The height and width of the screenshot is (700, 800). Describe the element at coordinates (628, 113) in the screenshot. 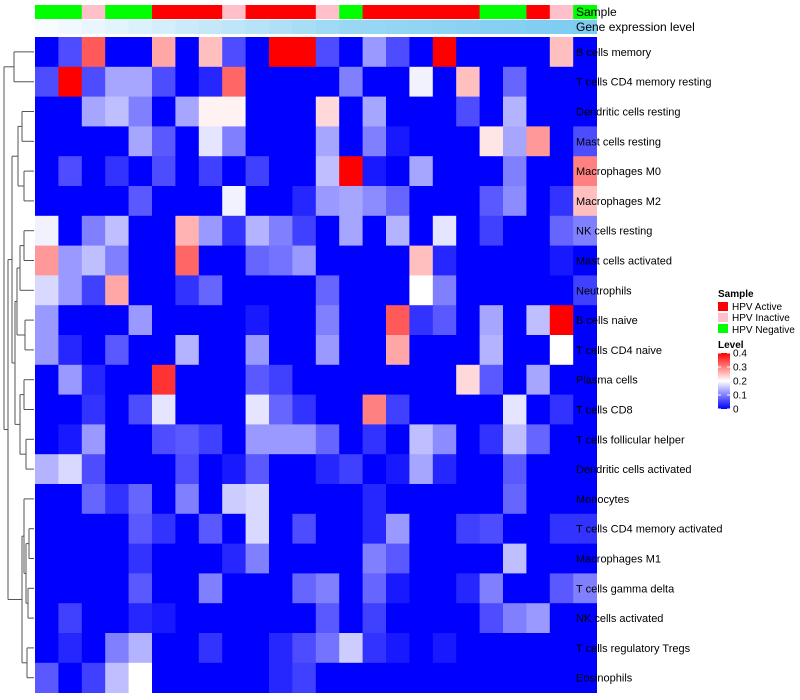

I see `row-label-dendritic-cells-resting: Dendritic cells resting` at that location.